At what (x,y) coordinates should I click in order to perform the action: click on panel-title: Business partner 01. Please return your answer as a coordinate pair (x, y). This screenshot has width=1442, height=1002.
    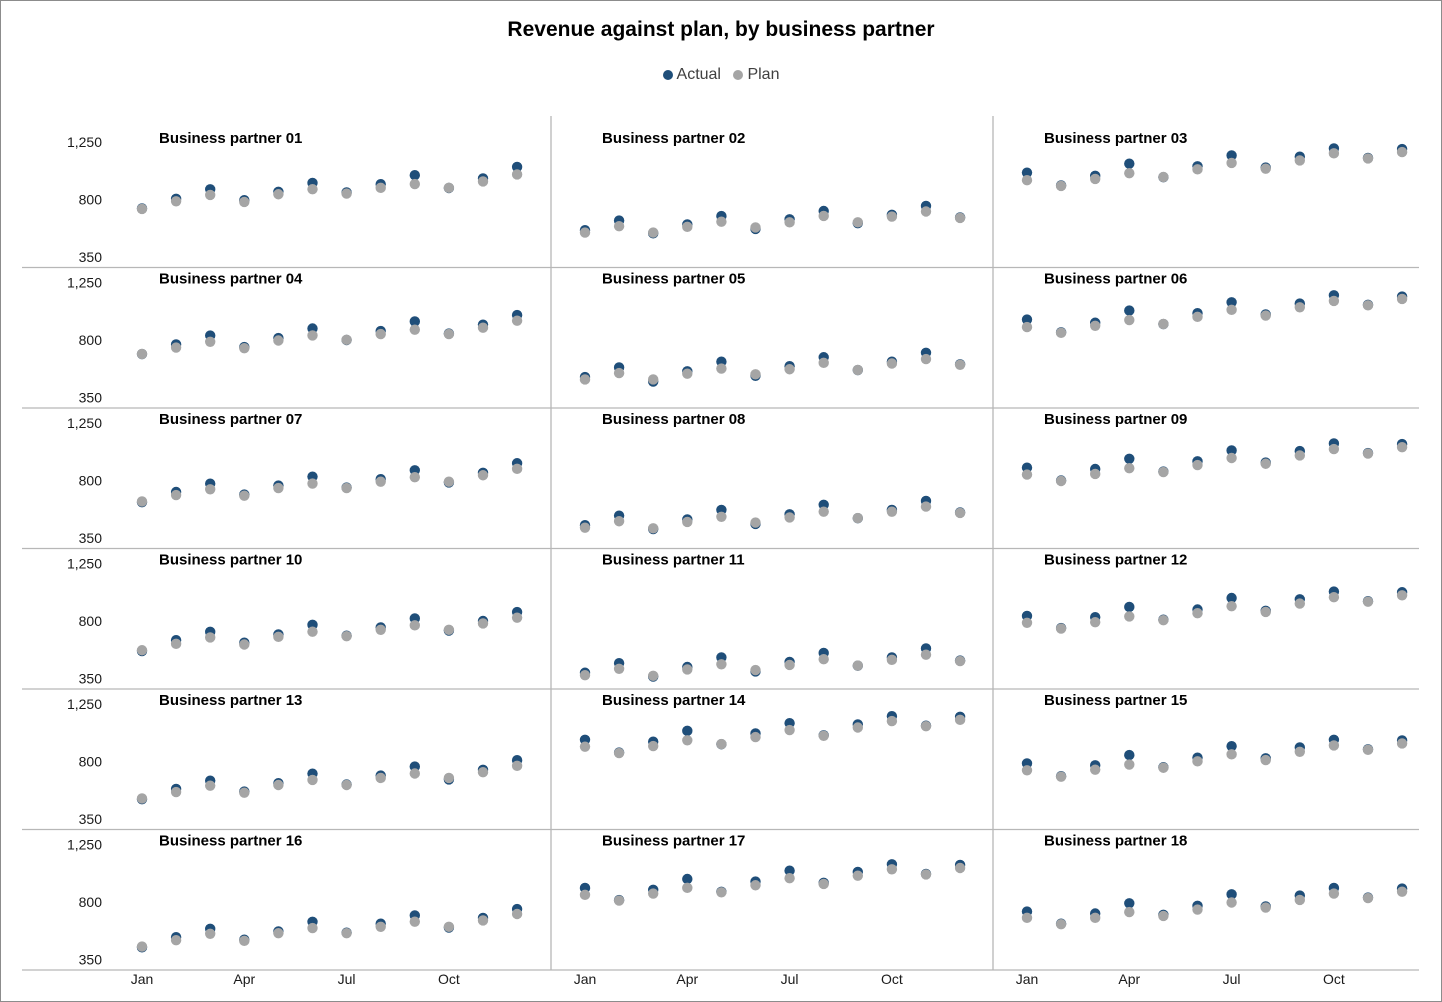
    Looking at the image, I should click on (230, 138).